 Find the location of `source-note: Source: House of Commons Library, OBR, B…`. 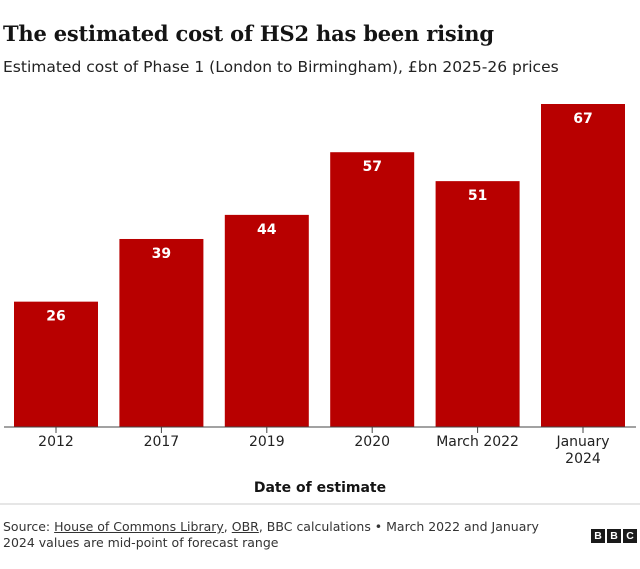

source-note: Source: House of Commons Library, OBR, B… is located at coordinates (288, 535).